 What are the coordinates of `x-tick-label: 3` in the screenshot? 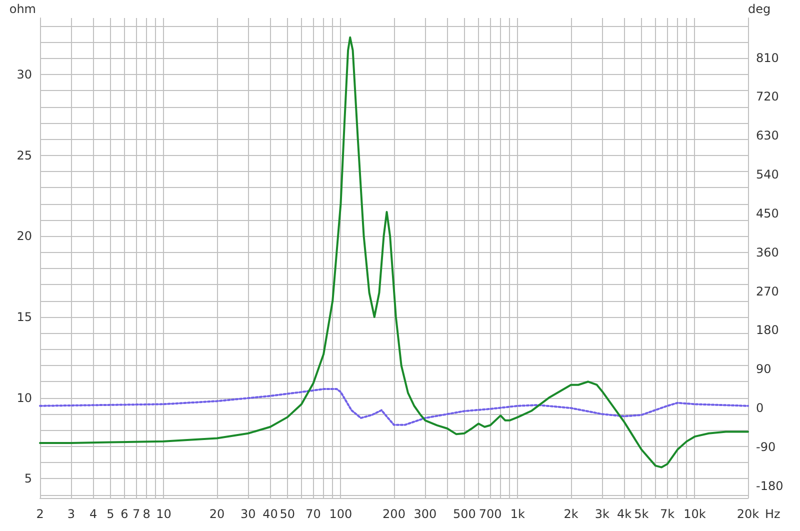 It's located at (71, 514).